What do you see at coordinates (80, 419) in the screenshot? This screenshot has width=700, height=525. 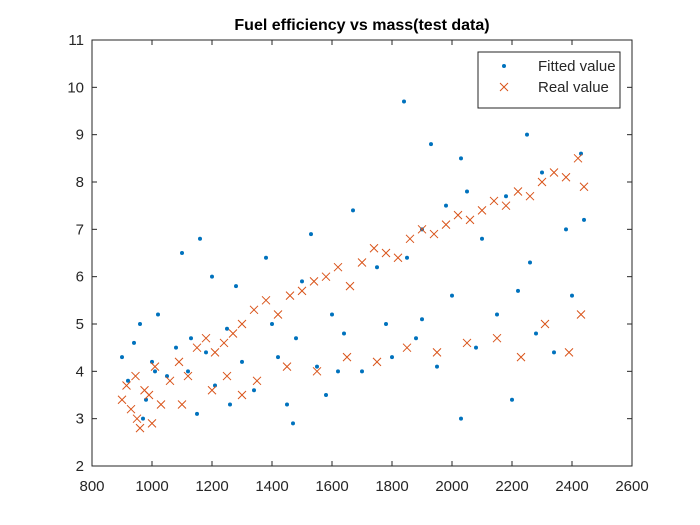 I see `y-tick-label: 3` at bounding box center [80, 419].